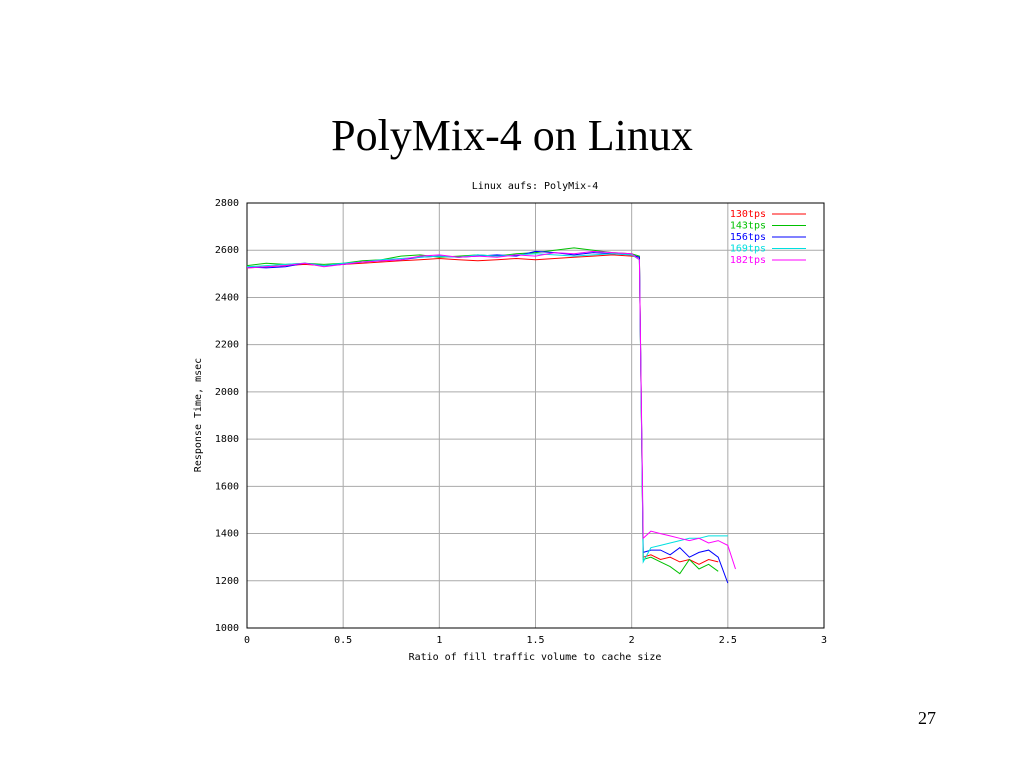 The image size is (1024, 768). Describe the element at coordinates (227, 345) in the screenshot. I see `y-tick-label: 2200` at that location.